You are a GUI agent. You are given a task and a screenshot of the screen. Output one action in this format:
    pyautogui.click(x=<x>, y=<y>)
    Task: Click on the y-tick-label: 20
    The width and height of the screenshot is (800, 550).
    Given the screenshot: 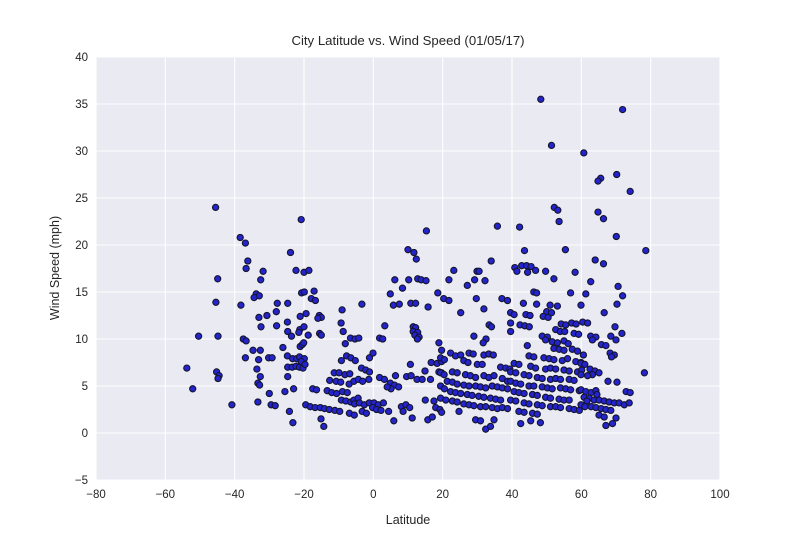 What is the action you would take?
    pyautogui.click(x=81, y=246)
    